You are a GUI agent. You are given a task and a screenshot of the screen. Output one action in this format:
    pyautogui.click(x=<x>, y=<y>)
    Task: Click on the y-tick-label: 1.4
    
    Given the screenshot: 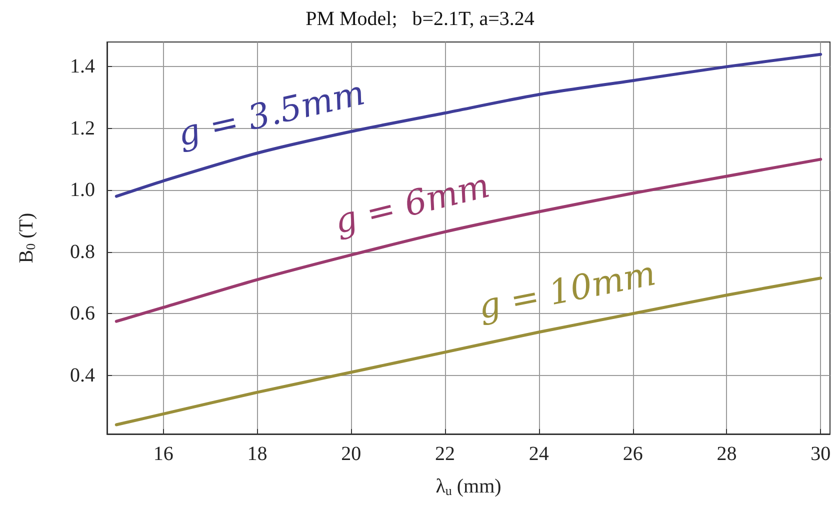 What is the action you would take?
    pyautogui.click(x=82, y=67)
    